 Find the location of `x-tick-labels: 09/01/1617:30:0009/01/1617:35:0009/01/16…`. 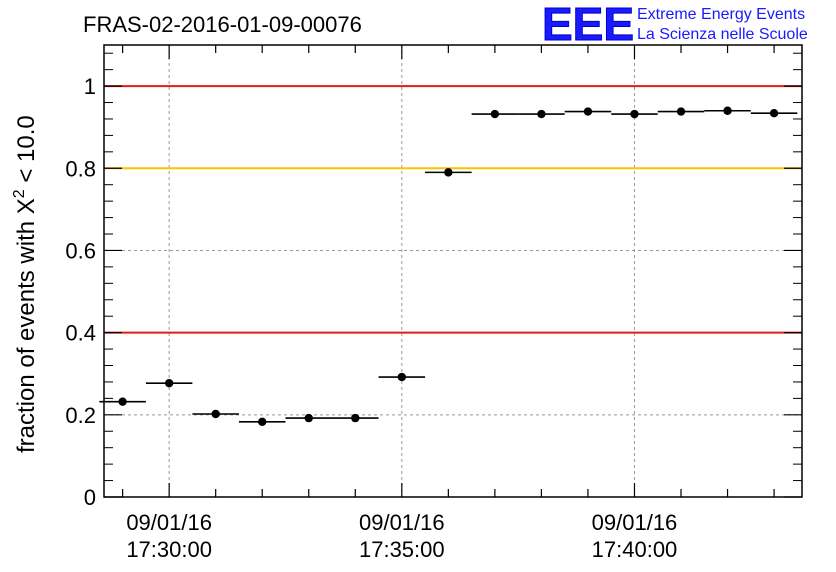

x-tick-labels: 09/01/1617:30:0009/01/1617:35:0009/01/16… is located at coordinates (401, 536).